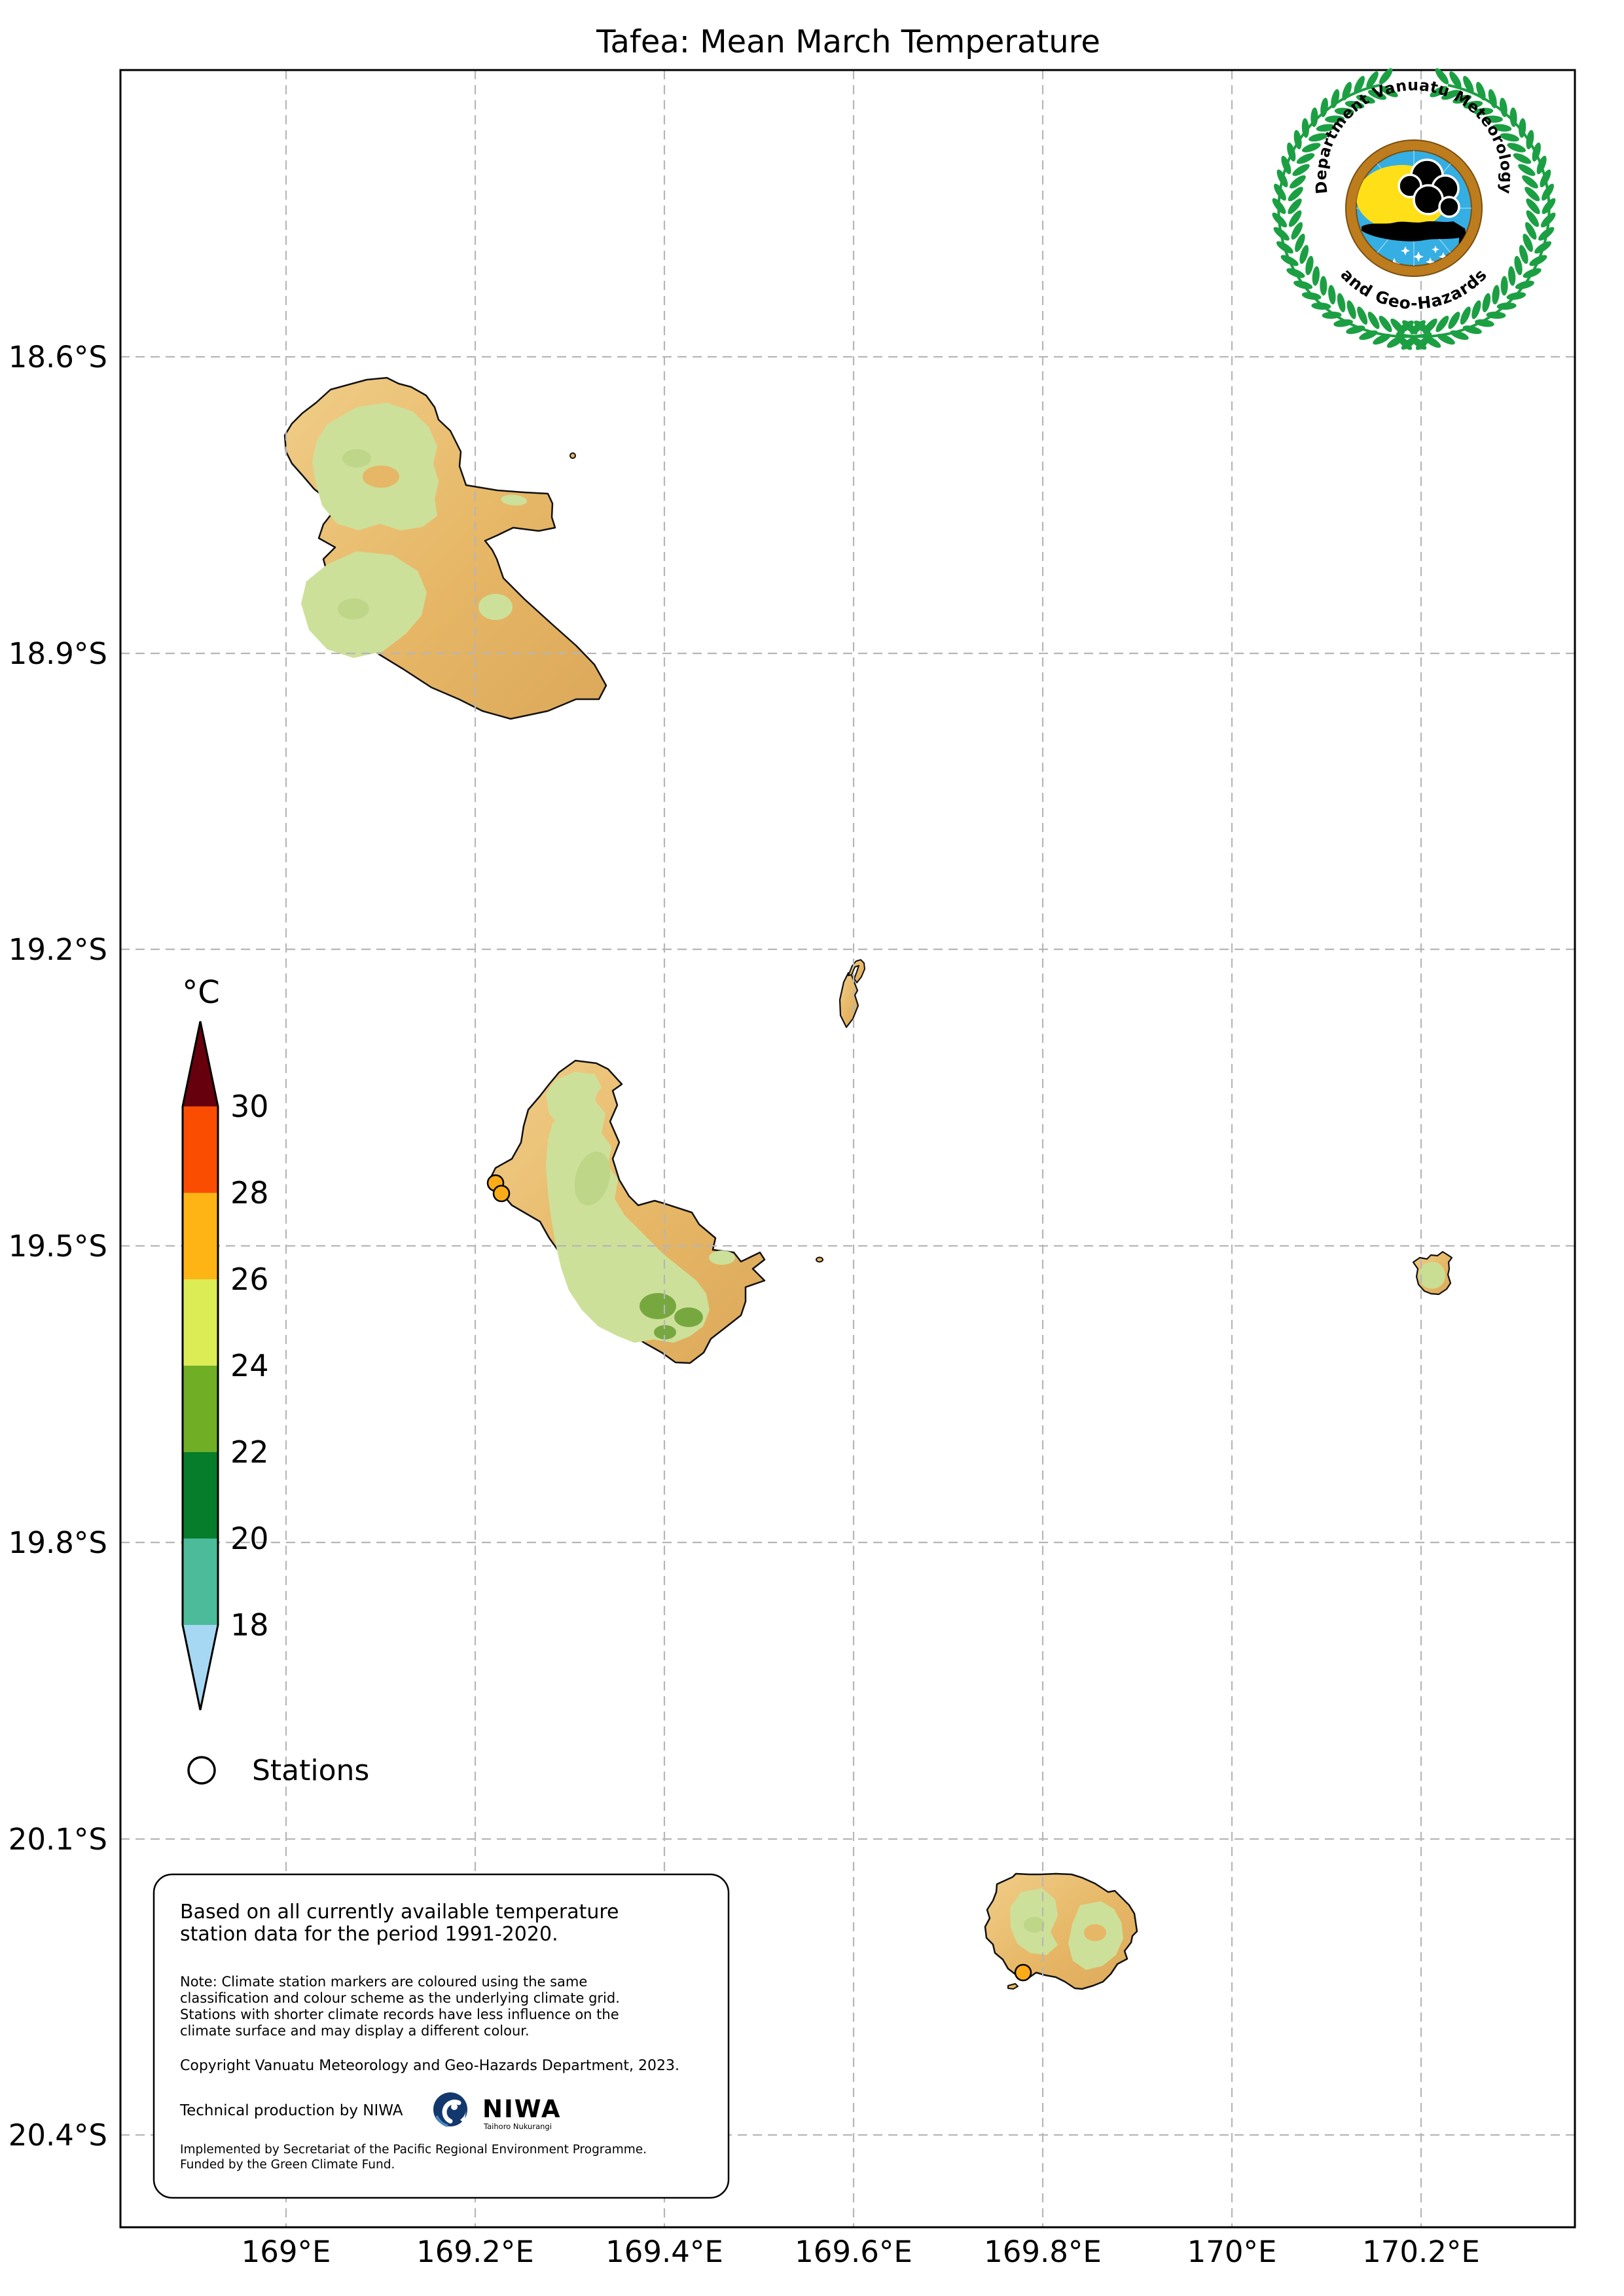  I want to click on infobox-line2: station data for the period 1991-2020., so click(369, 1934).